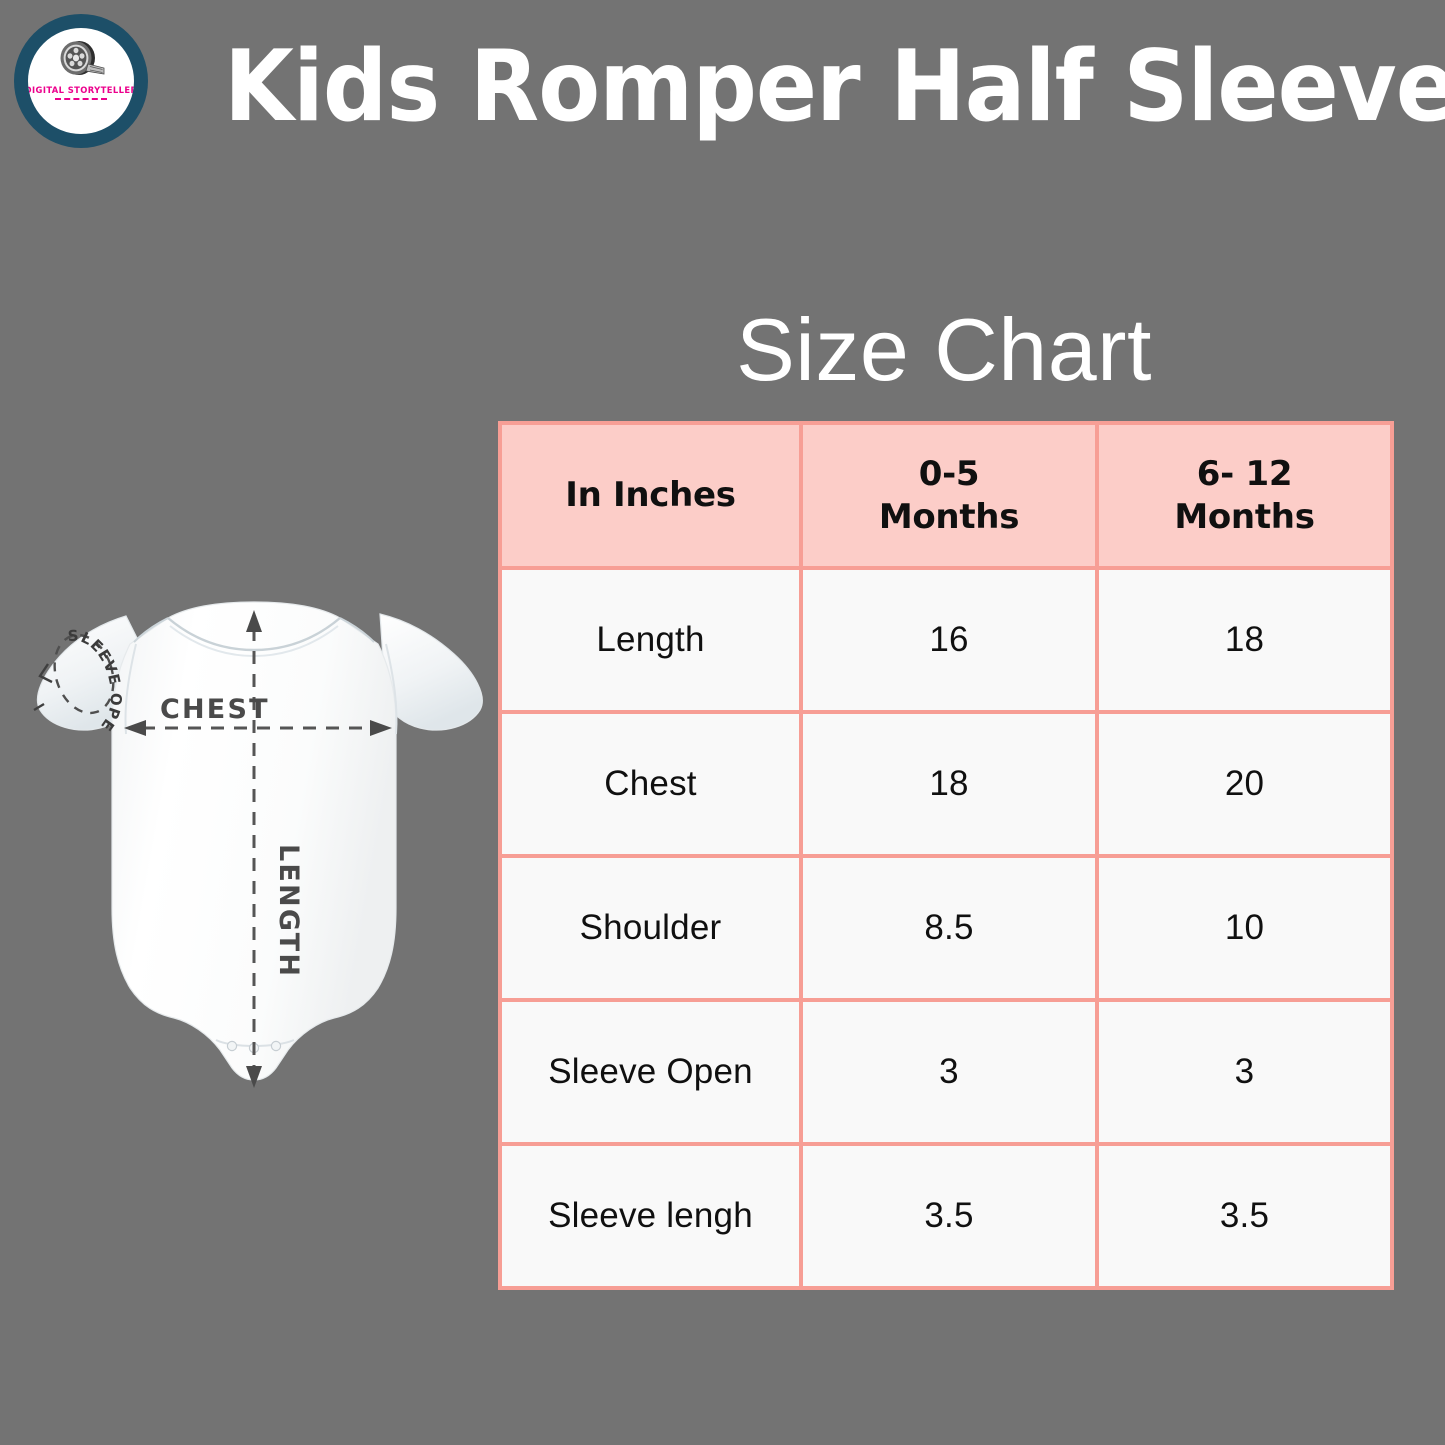 The image size is (1445, 1445). I want to click on row-value-6-12: 20, so click(1244, 784).